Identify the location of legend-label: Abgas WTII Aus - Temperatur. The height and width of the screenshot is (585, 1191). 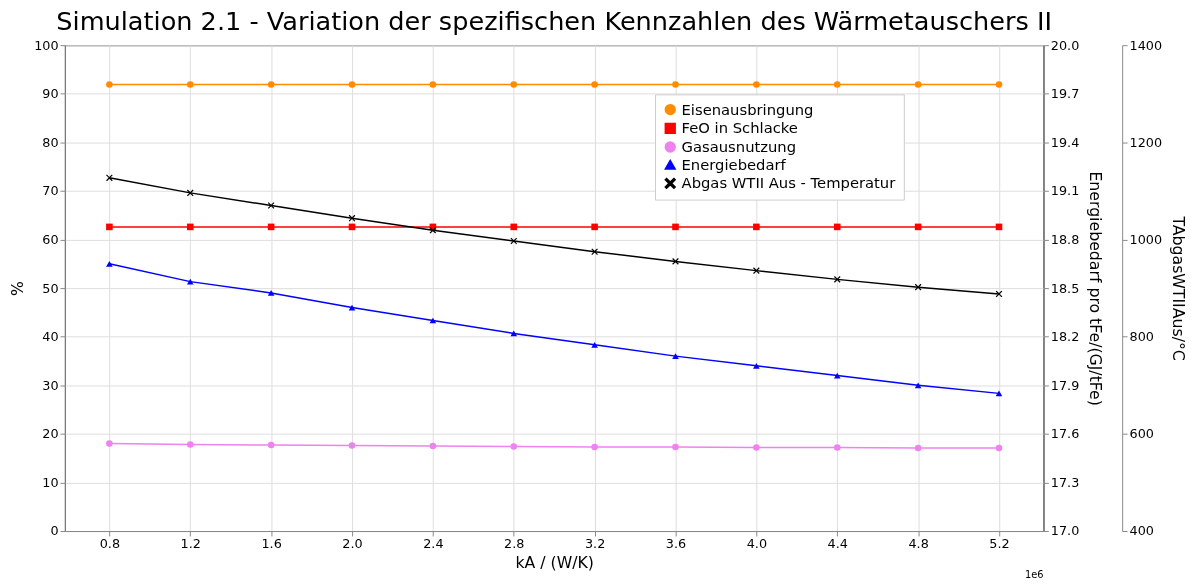
(789, 183).